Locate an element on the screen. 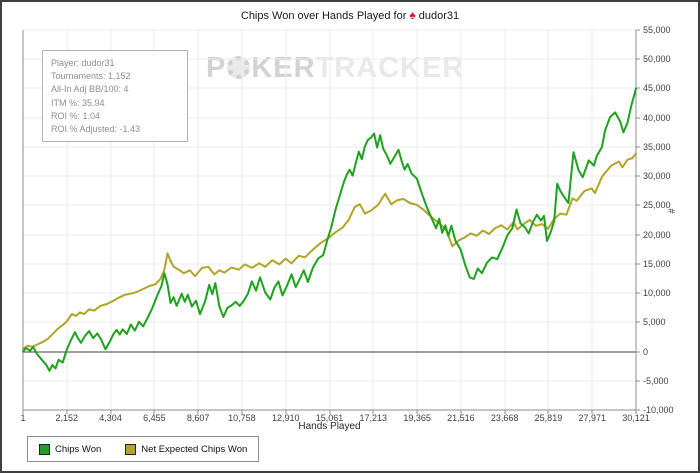  legend-item-net-expected: Net Expected Chips Won is located at coordinates (186, 449).